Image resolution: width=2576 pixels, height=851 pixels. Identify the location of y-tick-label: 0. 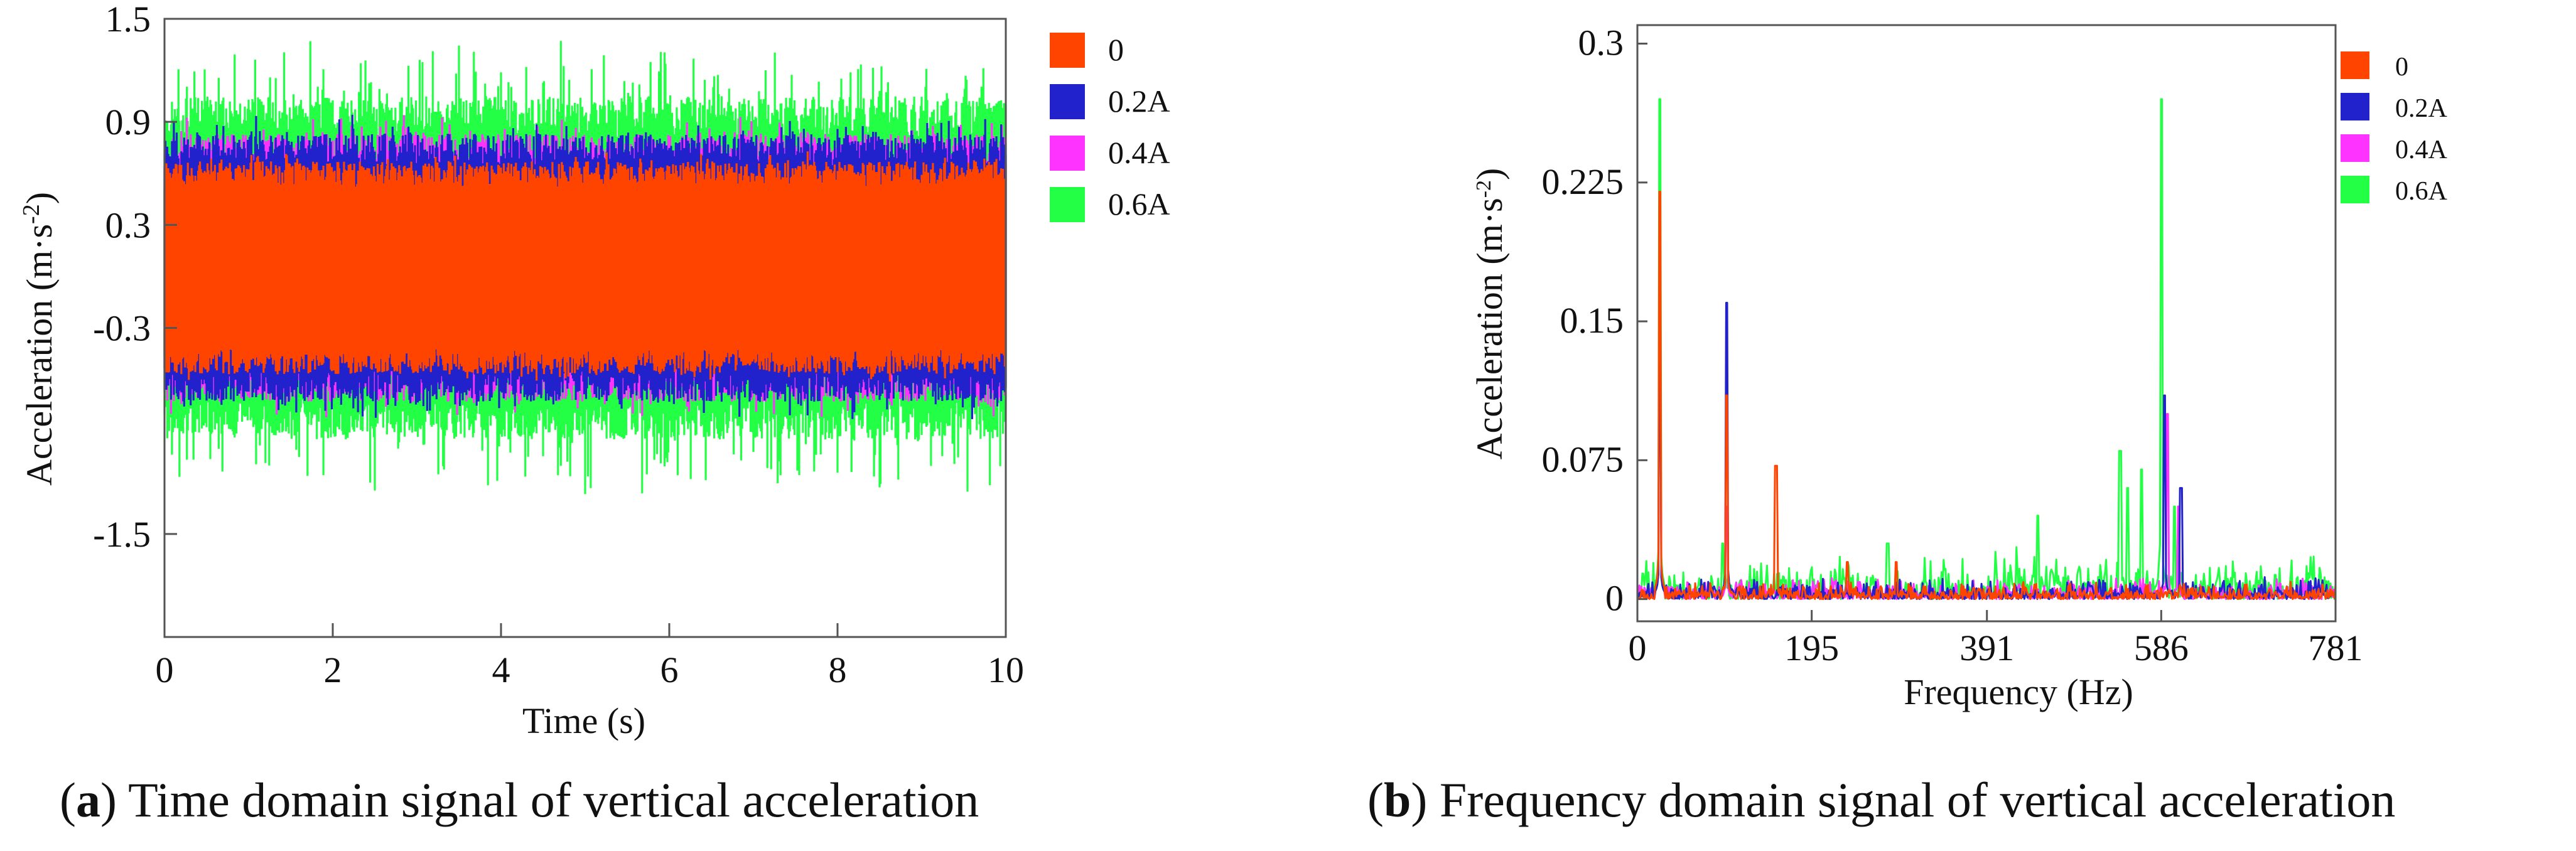
(1615, 598).